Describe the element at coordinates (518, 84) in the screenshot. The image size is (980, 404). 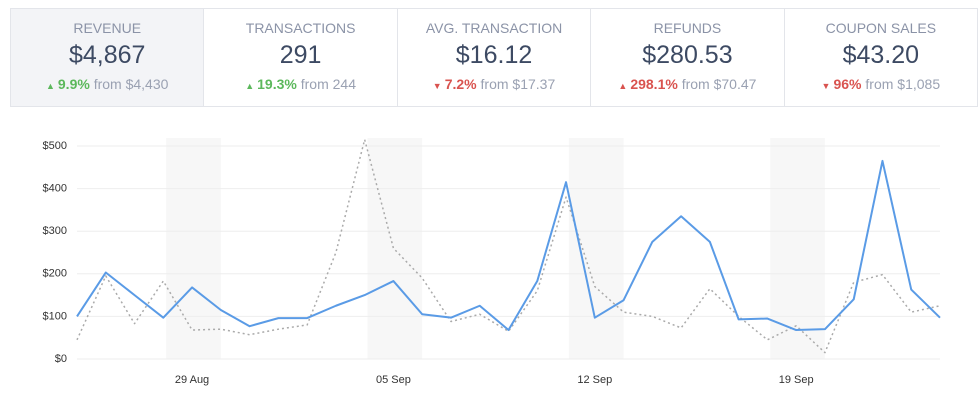
I see `change-from: from $17.37` at that location.